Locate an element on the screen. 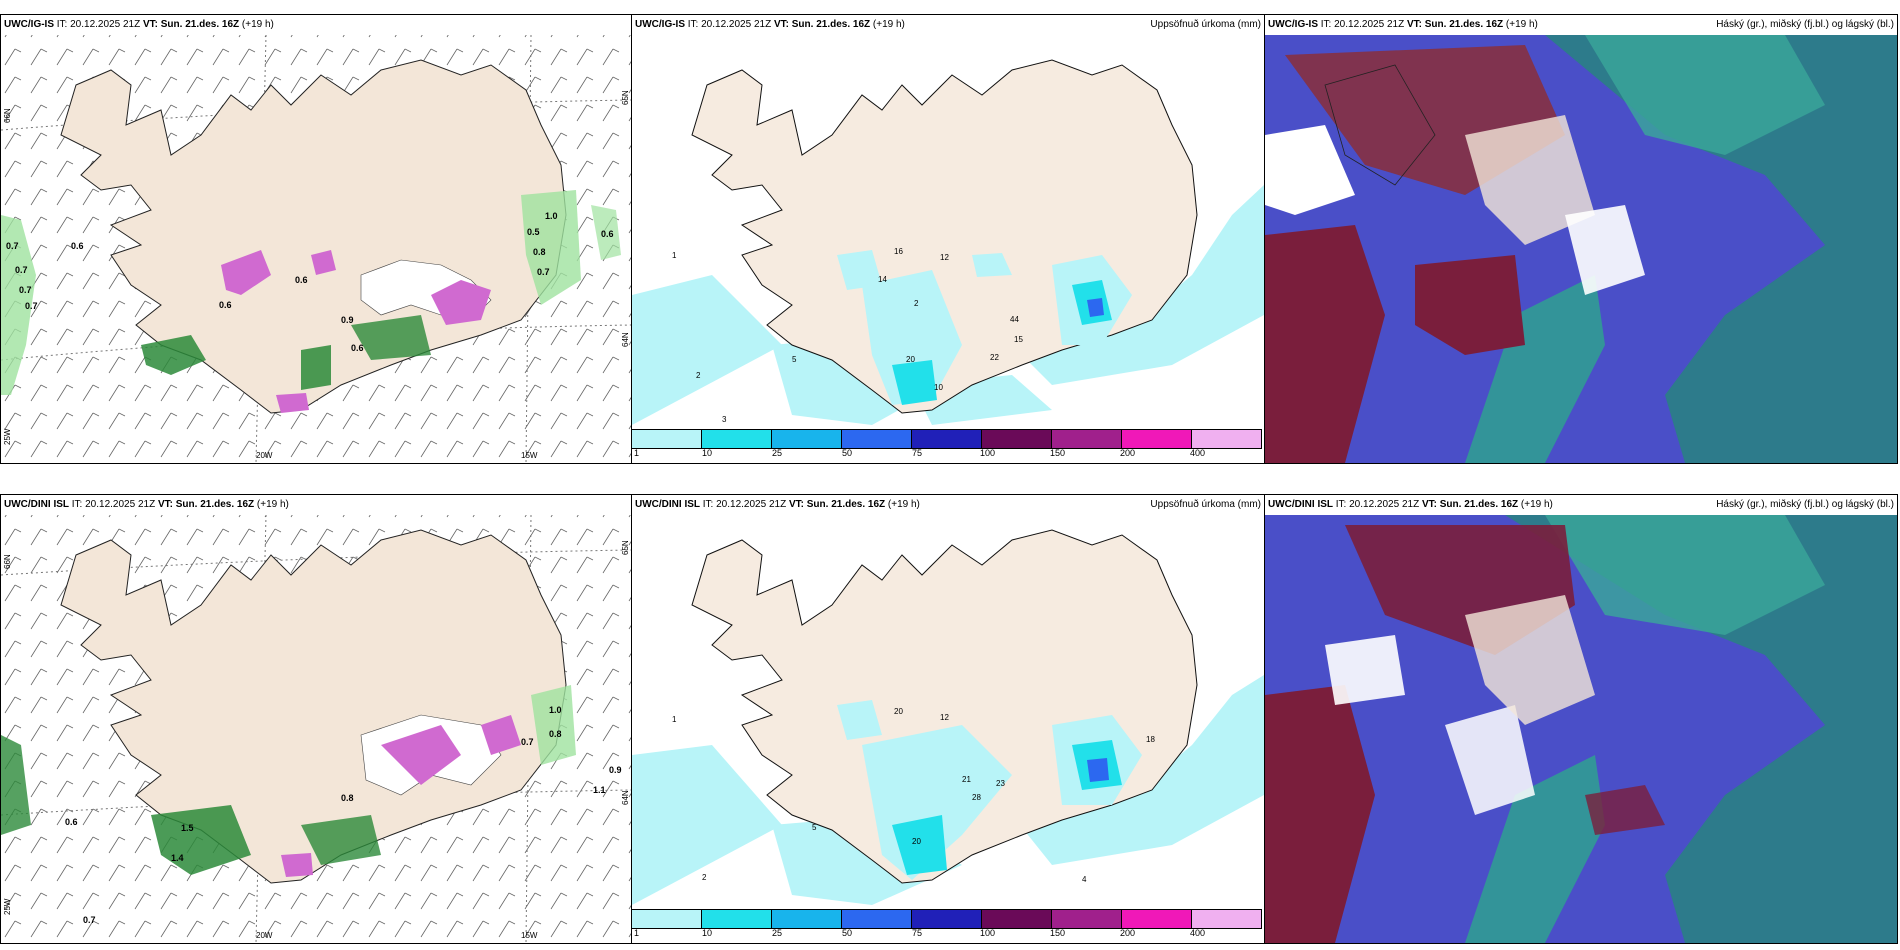 The image size is (1900, 950). wind-value: 1.1 is located at coordinates (599, 790).